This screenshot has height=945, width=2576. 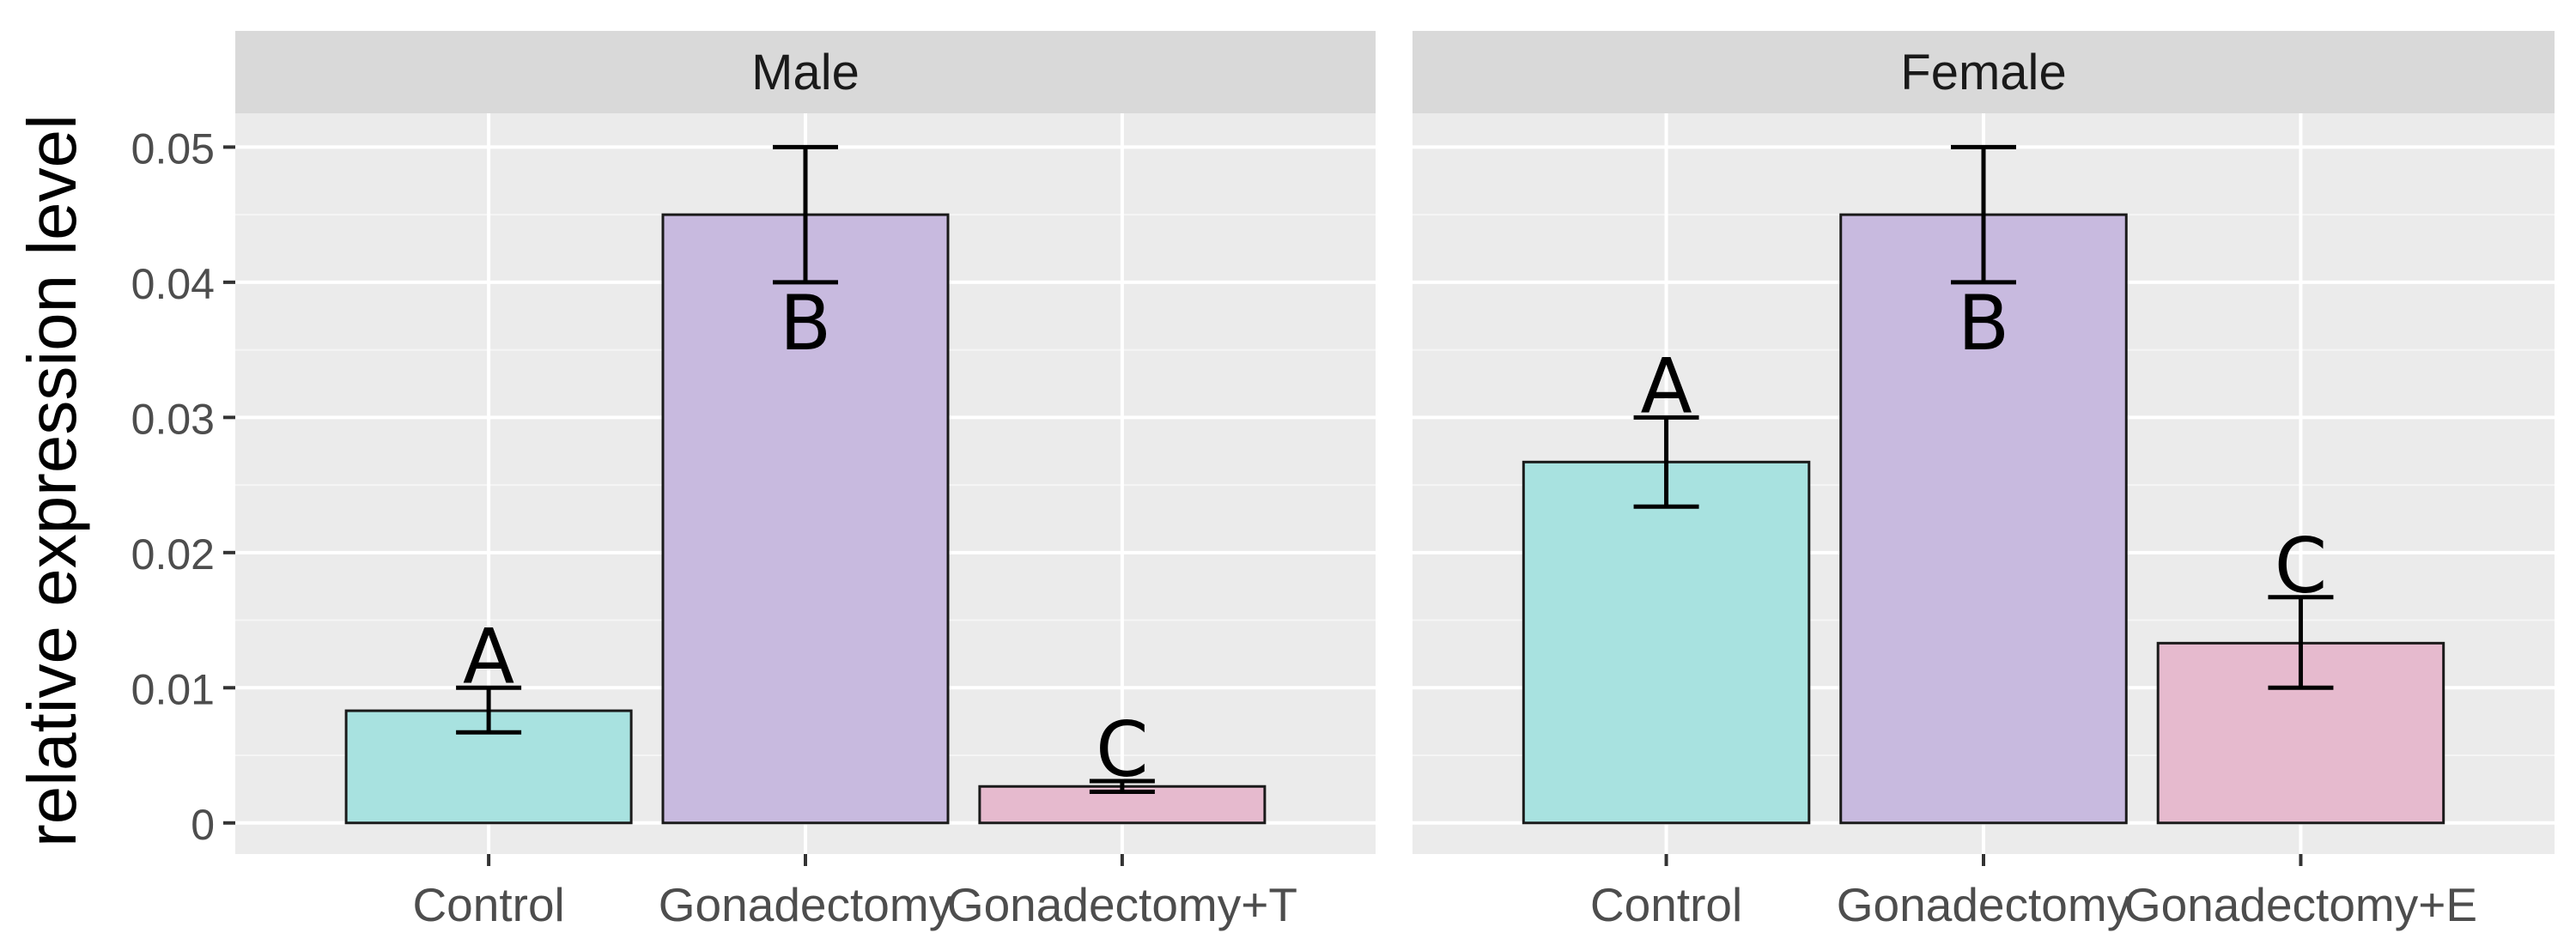 I want to click on facet-label-female: Female, so click(x=1983, y=73).